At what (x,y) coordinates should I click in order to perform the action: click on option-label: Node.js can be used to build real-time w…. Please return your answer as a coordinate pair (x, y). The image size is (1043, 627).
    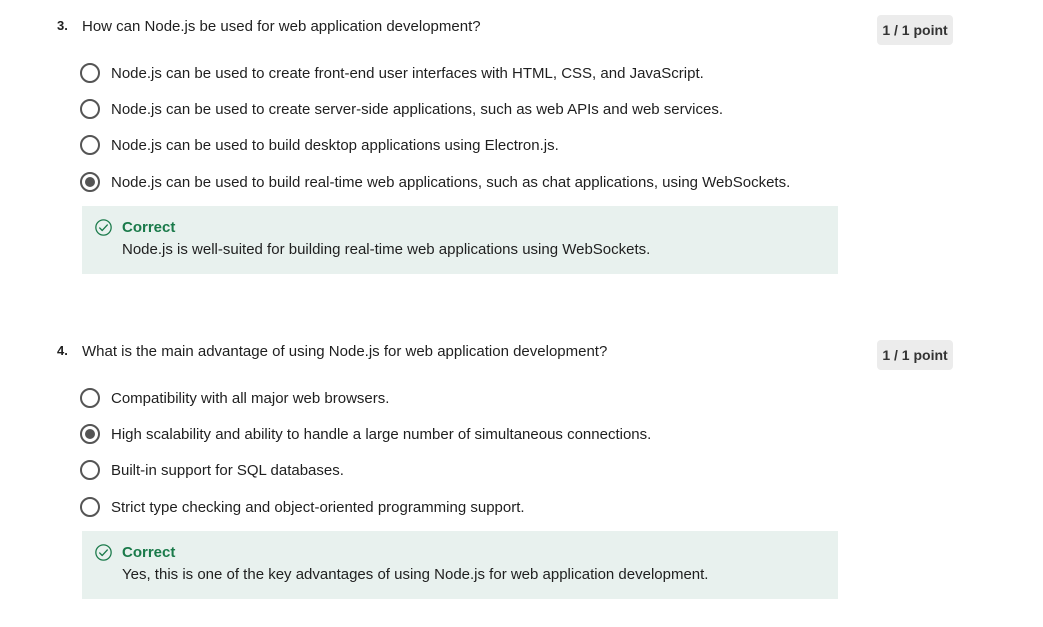
    Looking at the image, I should click on (451, 182).